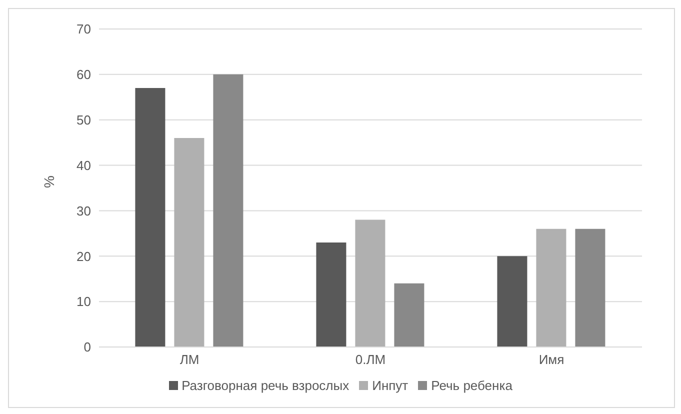 Image resolution: width=681 pixels, height=414 pixels. What do you see at coordinates (83, 29) in the screenshot?
I see `y-tick-label: 70` at bounding box center [83, 29].